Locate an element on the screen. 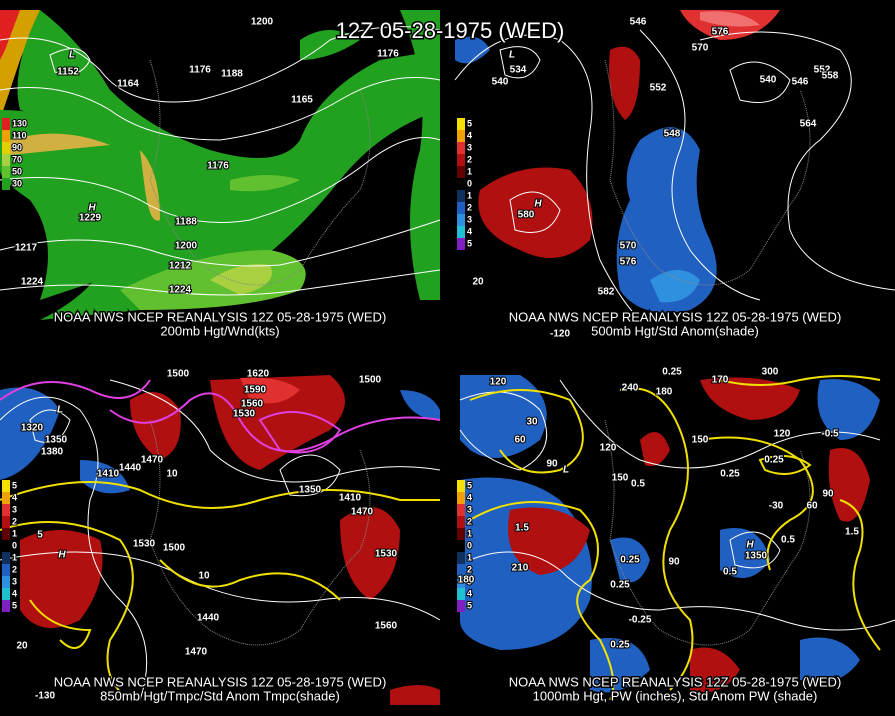 The height and width of the screenshot is (716, 895). contour-label: 300 is located at coordinates (770, 372).